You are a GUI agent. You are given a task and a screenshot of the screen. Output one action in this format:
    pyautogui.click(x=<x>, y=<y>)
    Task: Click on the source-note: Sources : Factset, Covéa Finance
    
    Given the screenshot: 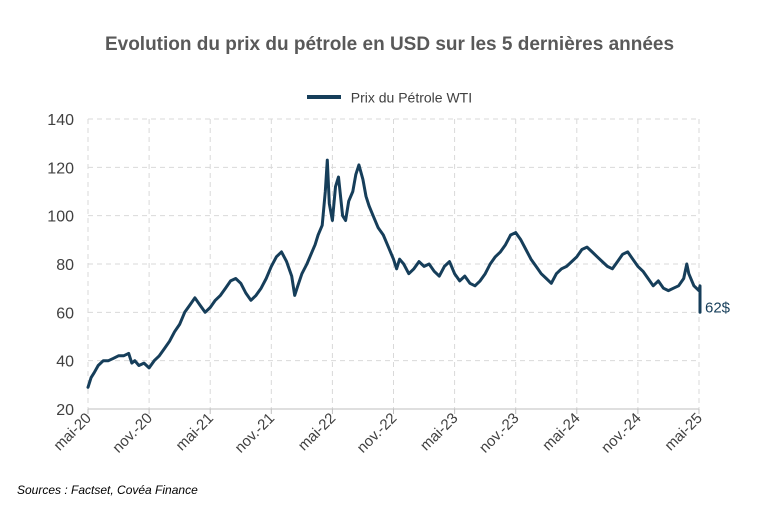 What is the action you would take?
    pyautogui.click(x=107, y=490)
    